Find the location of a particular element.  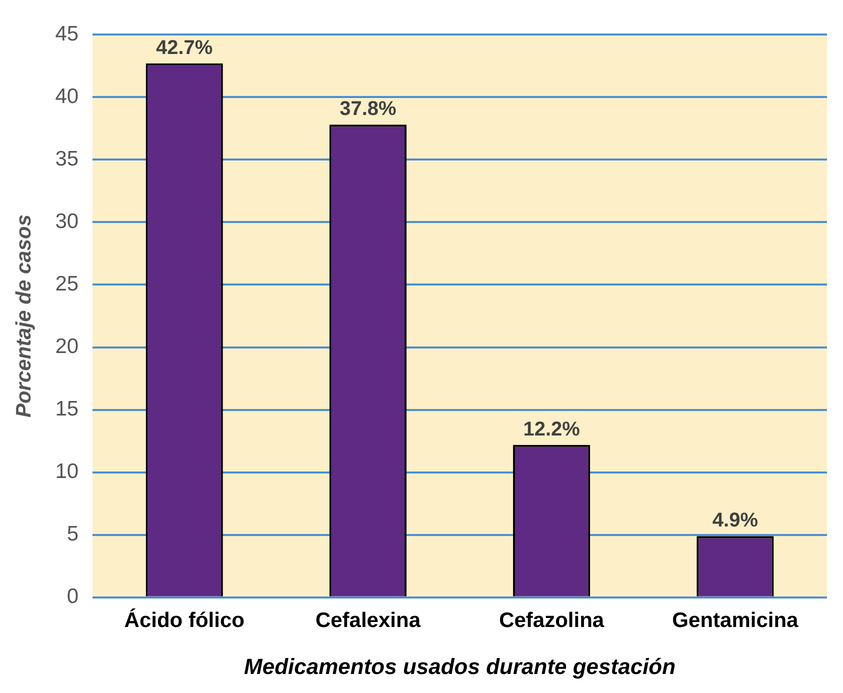

y-tick-label: 35 is located at coordinates (67, 158).